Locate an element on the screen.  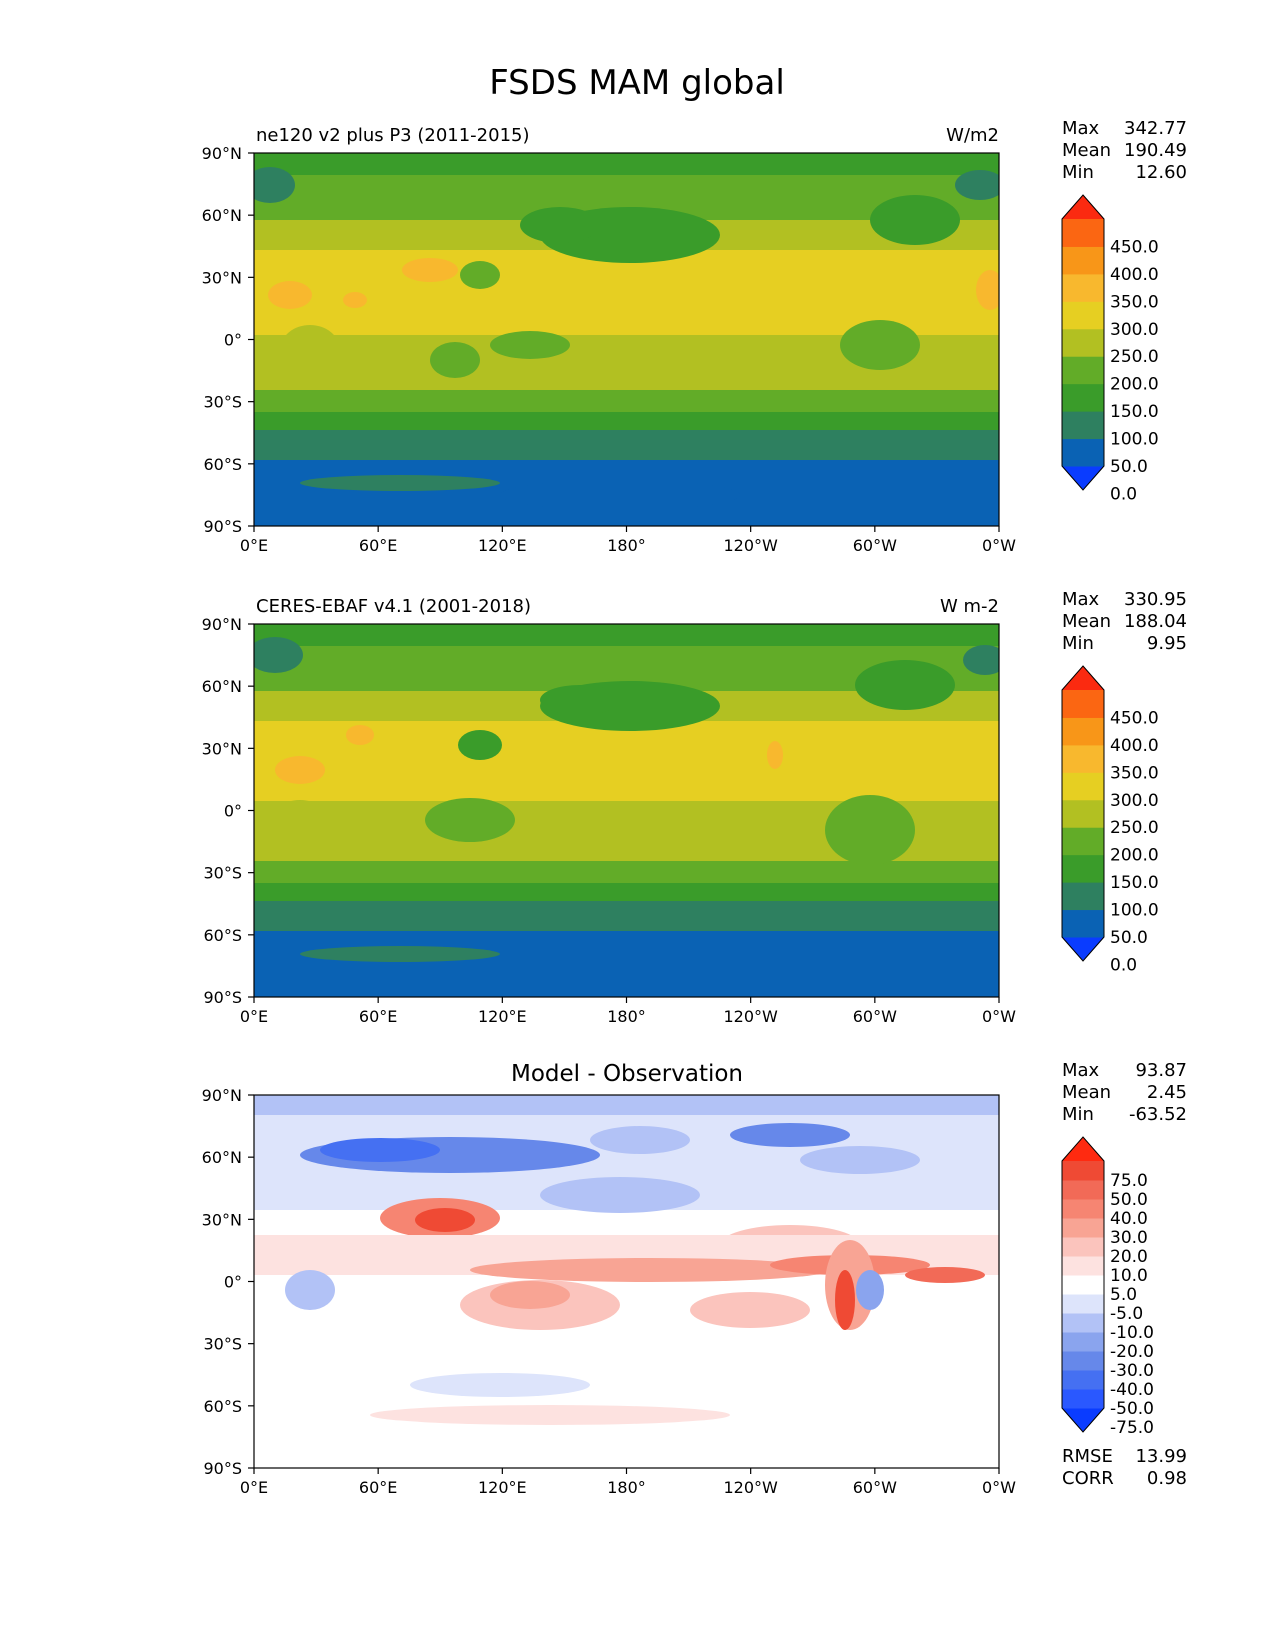
colorbar-label: -75.0 is located at coordinates (1132, 1428).